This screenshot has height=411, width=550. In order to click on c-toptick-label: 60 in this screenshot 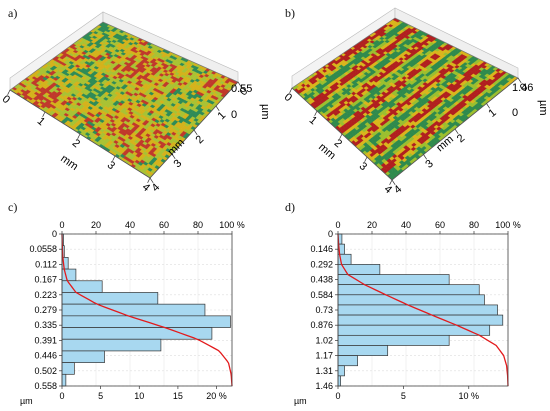, I will do `click(164, 225)`.